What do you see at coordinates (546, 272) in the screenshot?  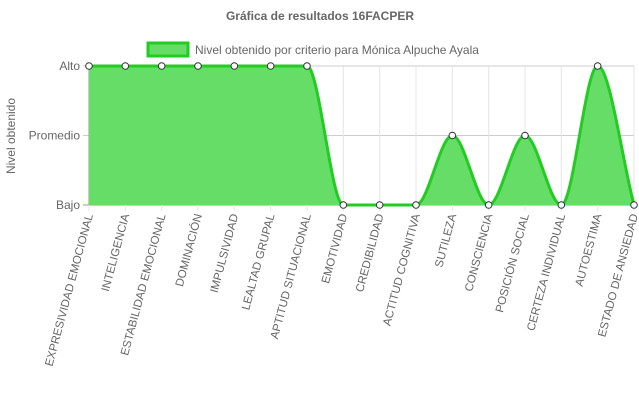 I see `x-tick-label: CERTEZA INDIVIDUAL` at bounding box center [546, 272].